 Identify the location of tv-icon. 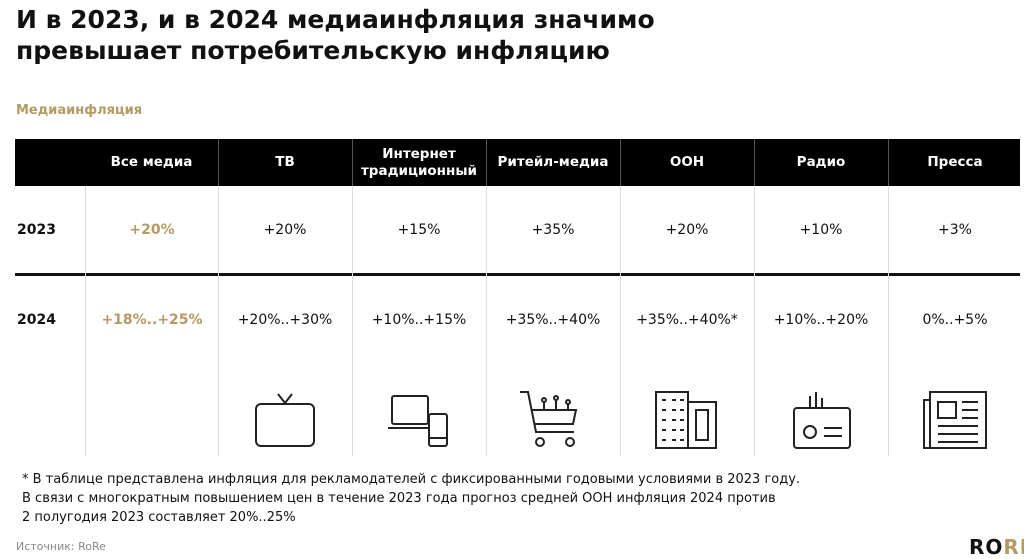
(285, 420).